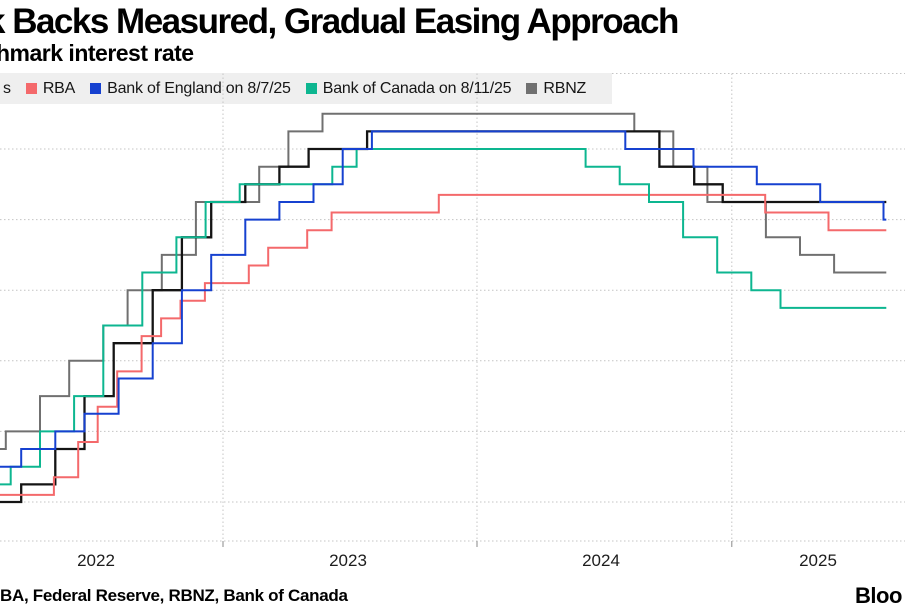 The image size is (905, 613). I want to click on legend-item-RBA: RBA, so click(50, 88).